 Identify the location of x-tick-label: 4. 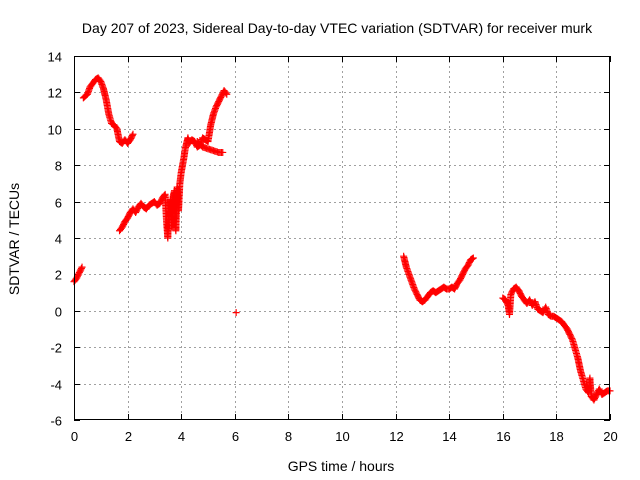
(181, 436).